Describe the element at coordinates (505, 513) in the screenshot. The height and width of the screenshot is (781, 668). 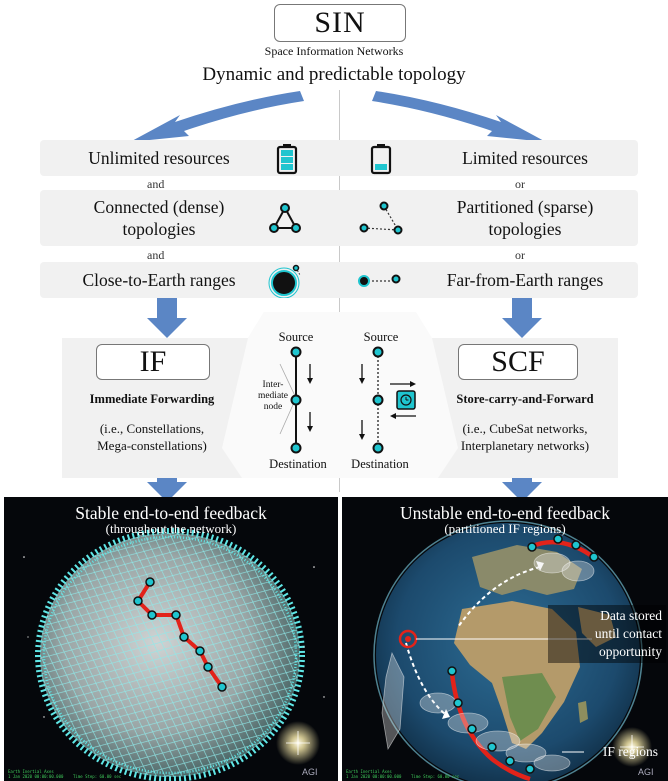
I see `right-image-title: Unstable end-to-end feedback` at that location.